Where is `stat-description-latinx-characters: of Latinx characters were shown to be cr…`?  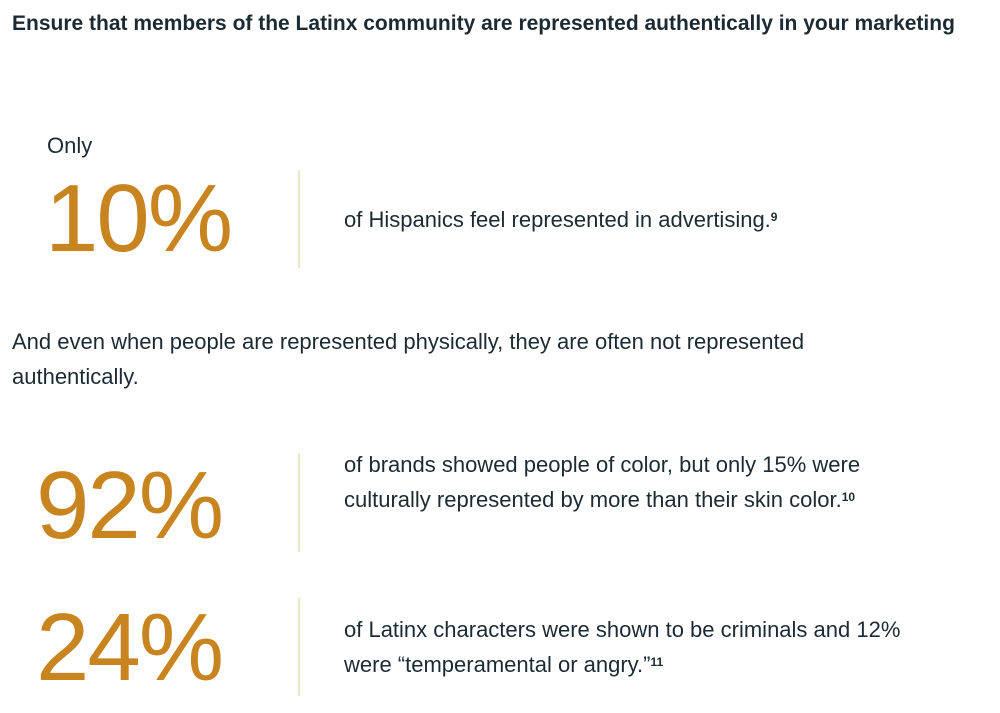 stat-description-latinx-characters: of Latinx characters were shown to be cr… is located at coordinates (624, 647).